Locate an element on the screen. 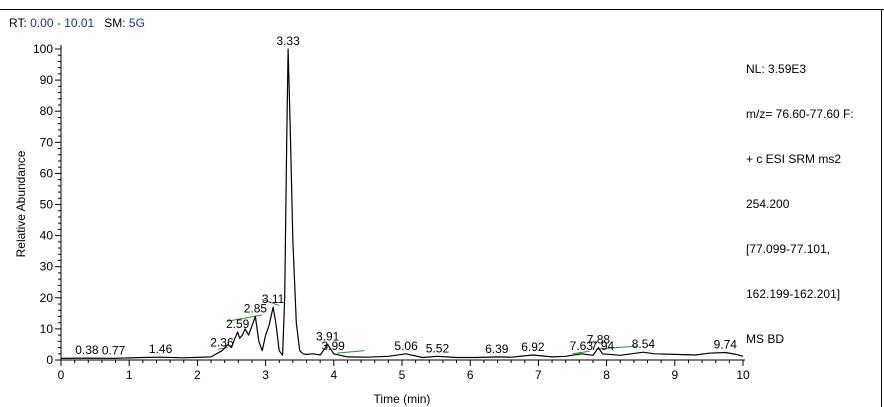 The image size is (884, 407). x-tick-label: 4 is located at coordinates (333, 375).